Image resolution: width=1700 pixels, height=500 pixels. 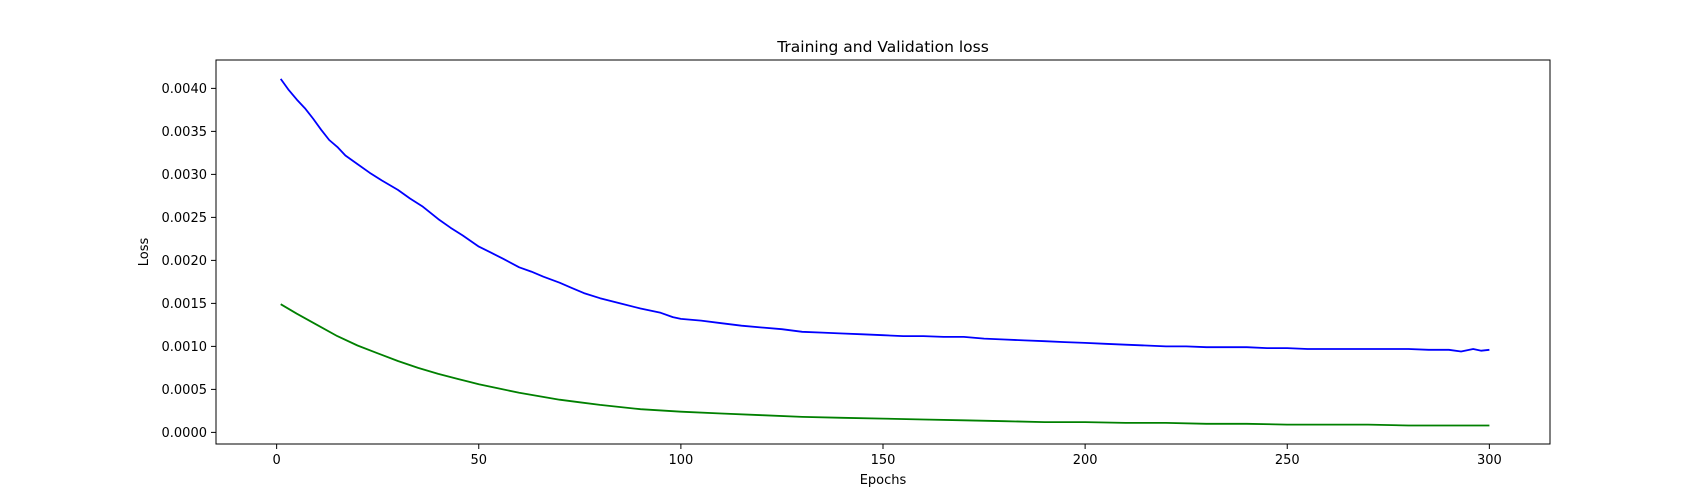 I want to click on y-tick-label: 0.0025, so click(x=185, y=218).